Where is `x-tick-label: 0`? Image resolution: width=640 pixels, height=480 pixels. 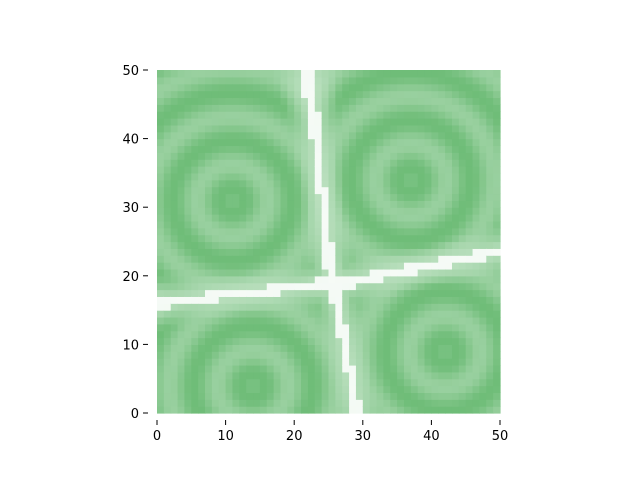
x-tick-label: 0 is located at coordinates (157, 436).